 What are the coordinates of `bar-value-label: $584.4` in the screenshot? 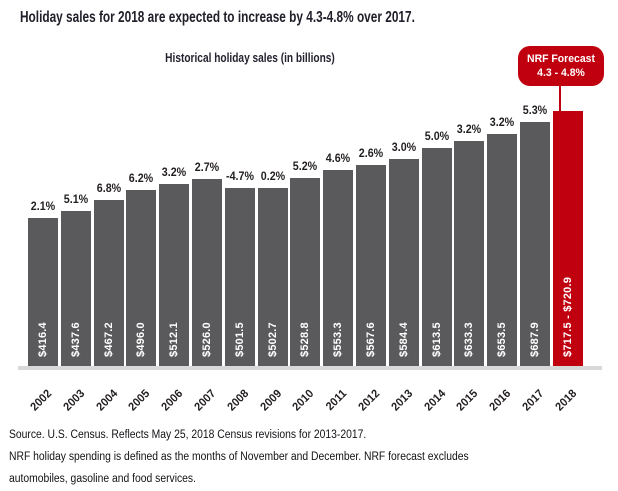 It's located at (404, 339).